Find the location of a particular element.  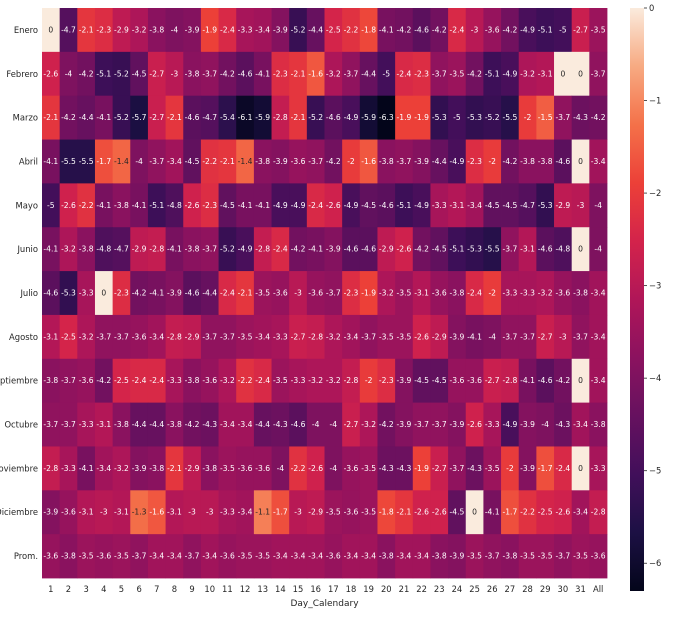

cell-value-label: -2.6 is located at coordinates (68, 205).